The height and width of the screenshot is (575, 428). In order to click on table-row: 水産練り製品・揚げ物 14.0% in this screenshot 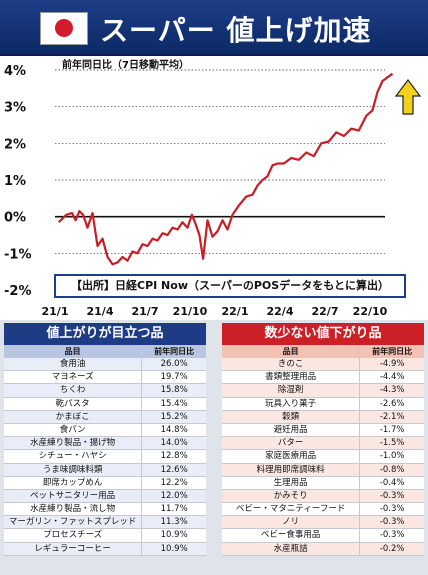, I will do `click(105, 444)`.